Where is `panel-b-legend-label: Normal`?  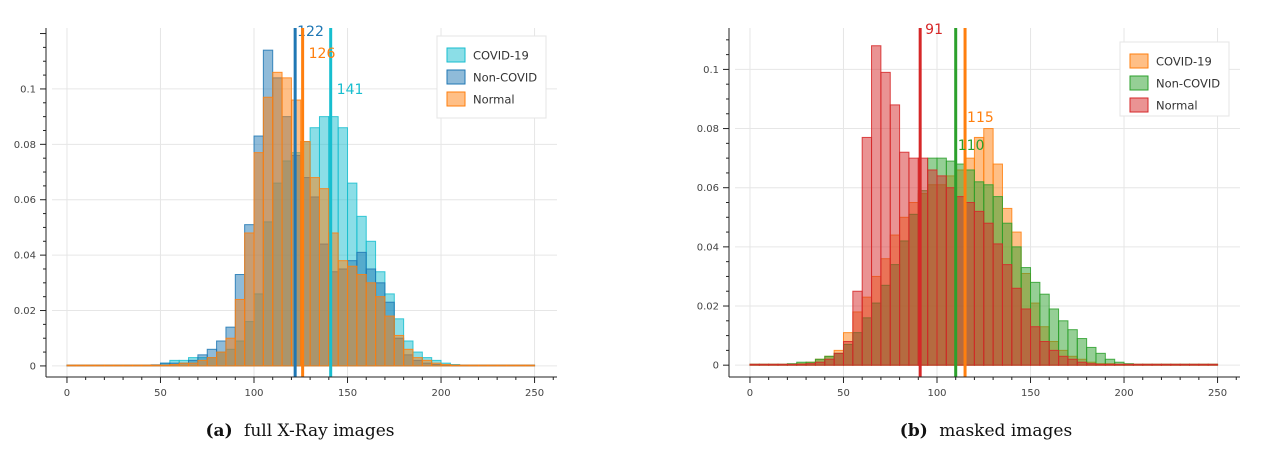 panel-b-legend-label: Normal is located at coordinates (1177, 106).